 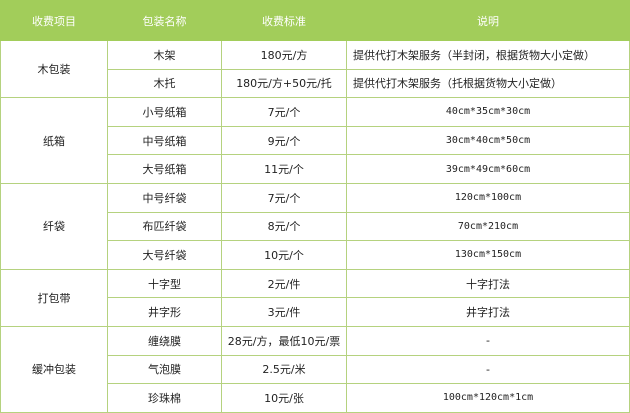 What do you see at coordinates (488, 398) in the screenshot?
I see `description-cell: 100cm*120cm*1cm` at bounding box center [488, 398].